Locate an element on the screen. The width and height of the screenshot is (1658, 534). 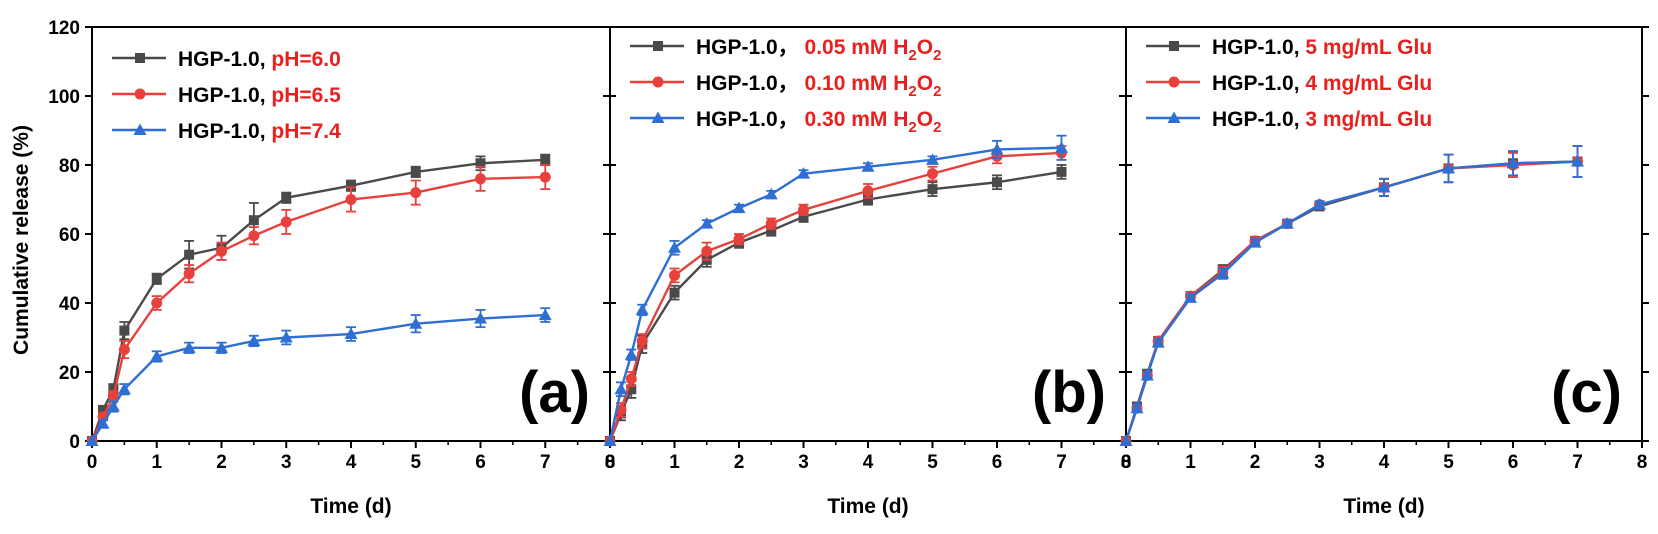
legend-entry: HGP-1.0， 0.30 mM H2O2 is located at coordinates (785, 122).